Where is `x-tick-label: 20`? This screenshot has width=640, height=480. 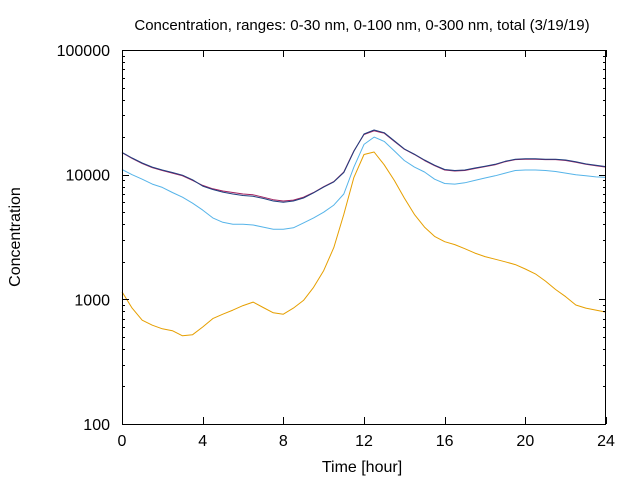 x-tick-label: 20 is located at coordinates (525, 441).